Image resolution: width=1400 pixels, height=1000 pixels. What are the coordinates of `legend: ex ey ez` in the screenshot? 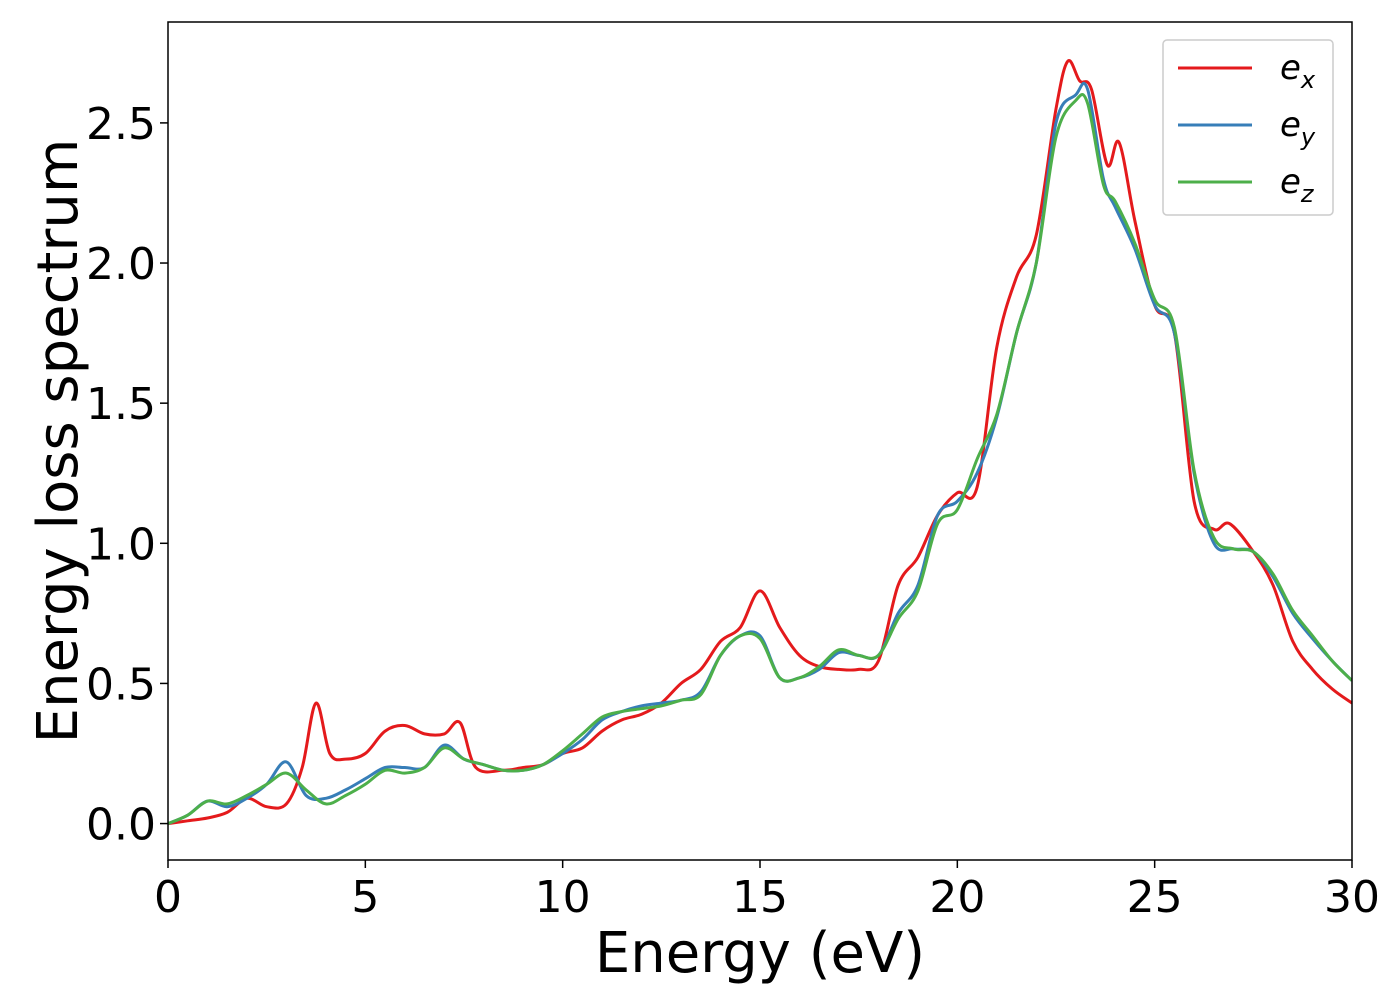 It's located at (1248, 127).